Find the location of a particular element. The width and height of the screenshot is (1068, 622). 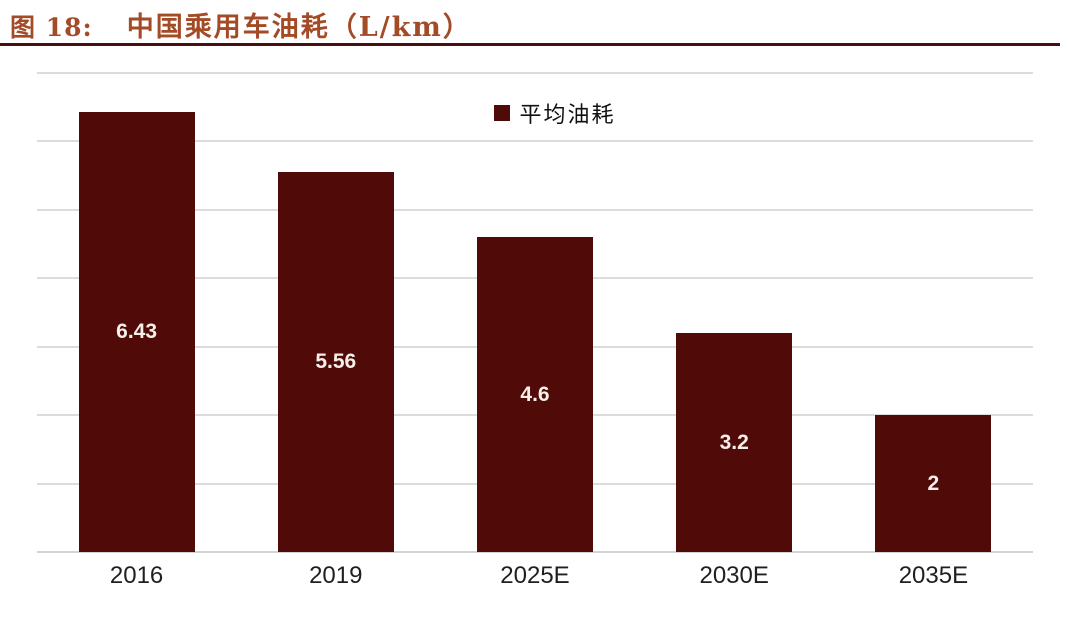

legend-color-swatch is located at coordinates (502, 113).